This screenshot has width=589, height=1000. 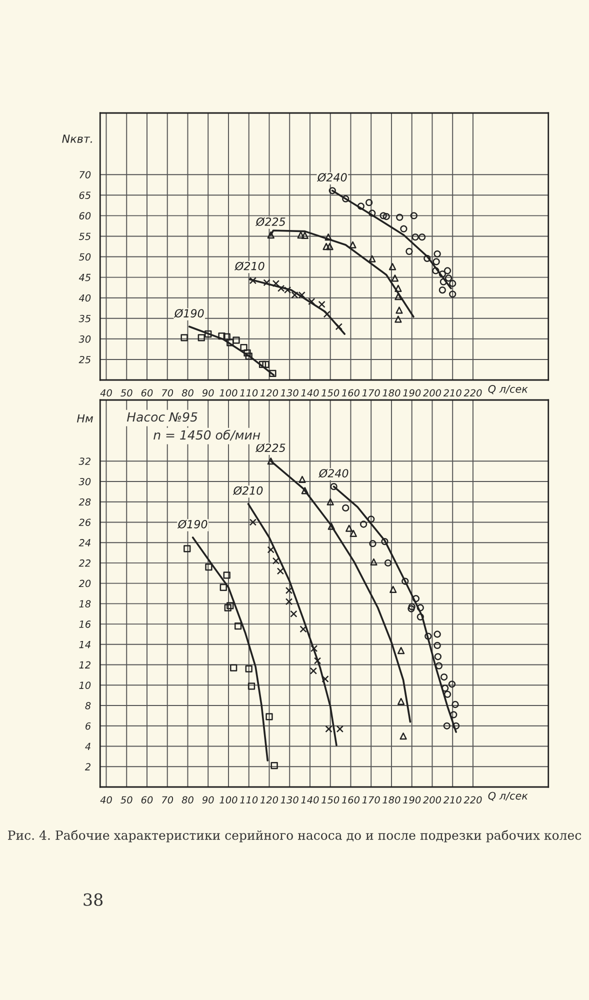 What do you see at coordinates (84, 318) in the screenshot?
I see `y-tick-label: 35` at bounding box center [84, 318].